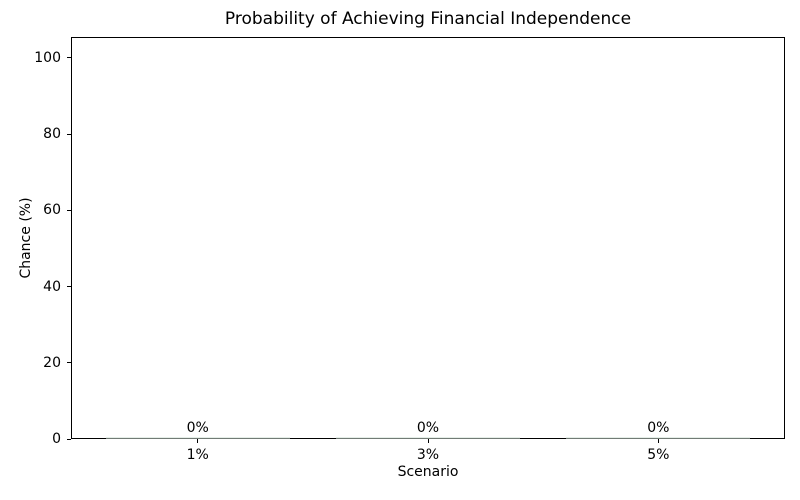  What do you see at coordinates (47, 57) in the screenshot?
I see `y-tick-label: 100` at bounding box center [47, 57].